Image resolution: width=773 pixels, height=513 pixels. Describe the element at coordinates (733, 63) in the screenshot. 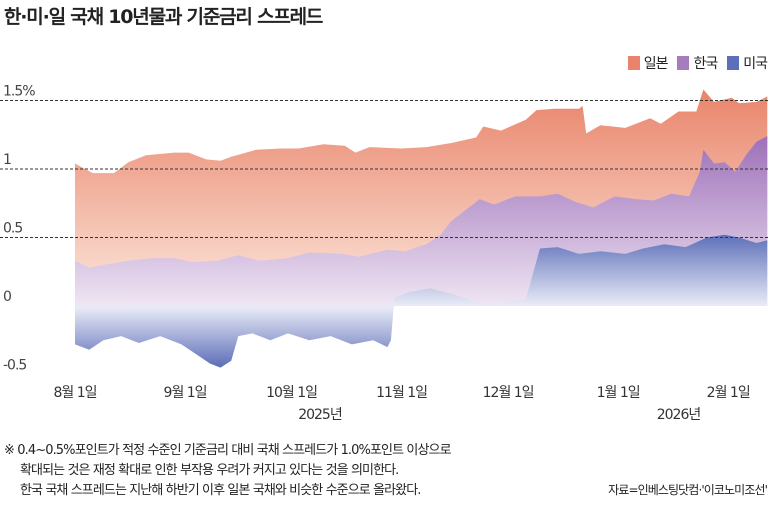

I see `legend-swatch-us` at that location.